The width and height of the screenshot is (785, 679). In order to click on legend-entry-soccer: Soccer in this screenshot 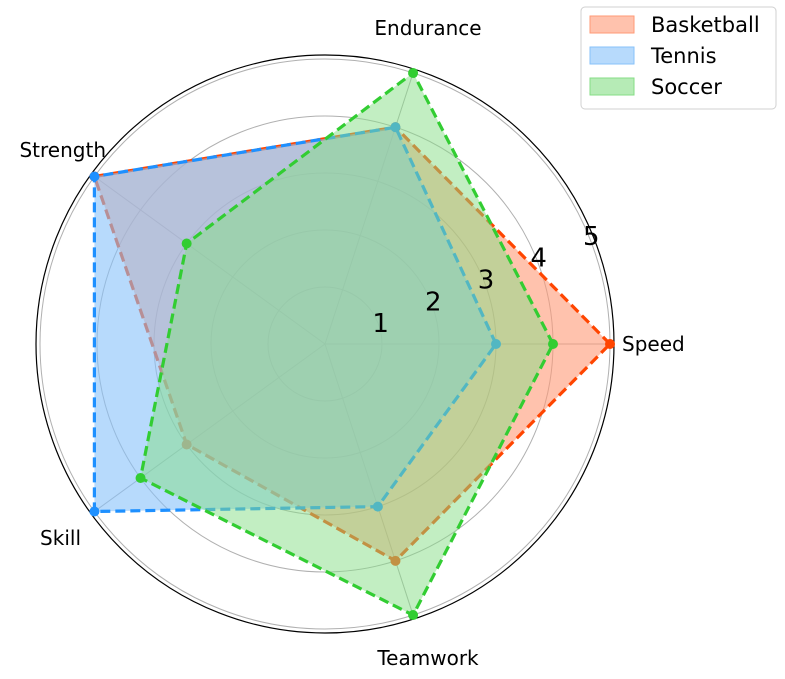, I will do `click(655, 87)`.